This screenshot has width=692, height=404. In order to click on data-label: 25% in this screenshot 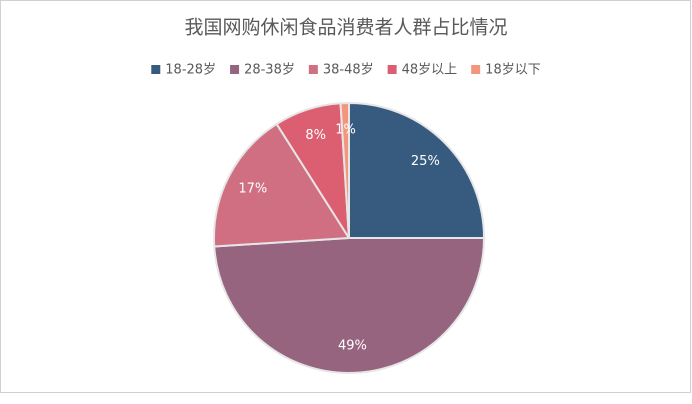, I will do `click(425, 161)`.